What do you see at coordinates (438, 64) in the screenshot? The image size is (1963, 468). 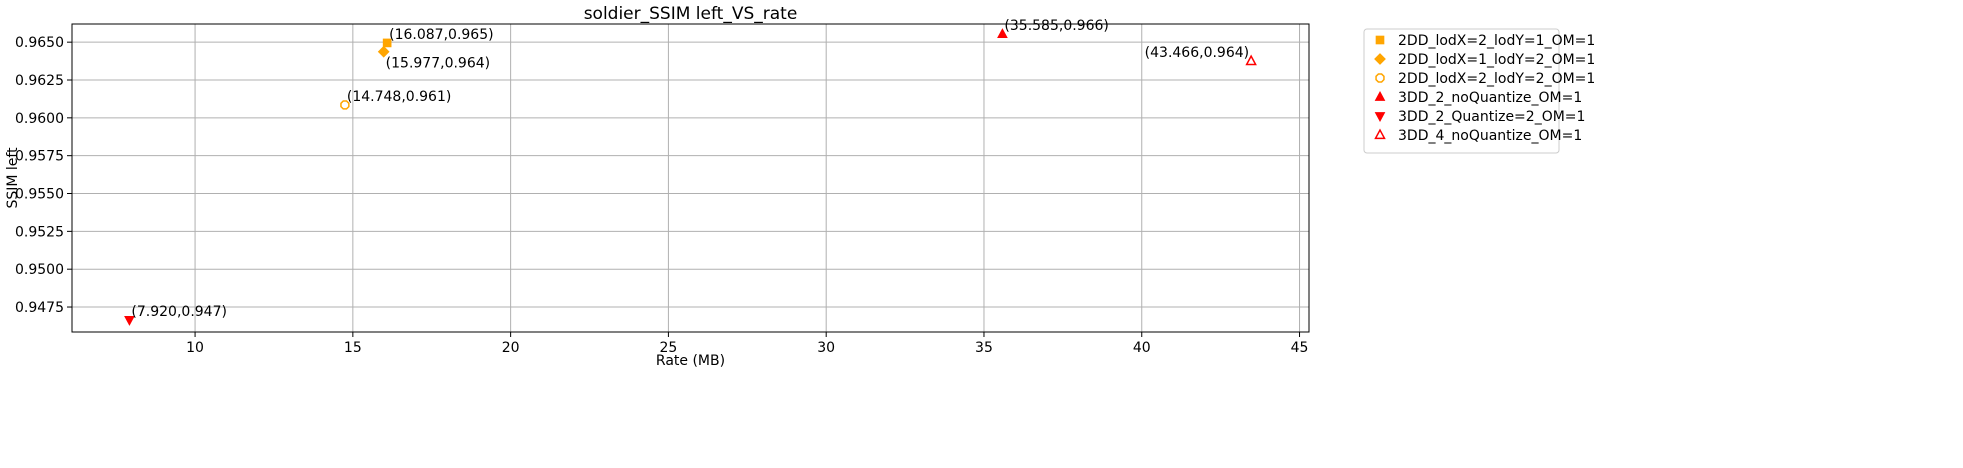 I see `point-label: (15.977,0.964)` at bounding box center [438, 64].